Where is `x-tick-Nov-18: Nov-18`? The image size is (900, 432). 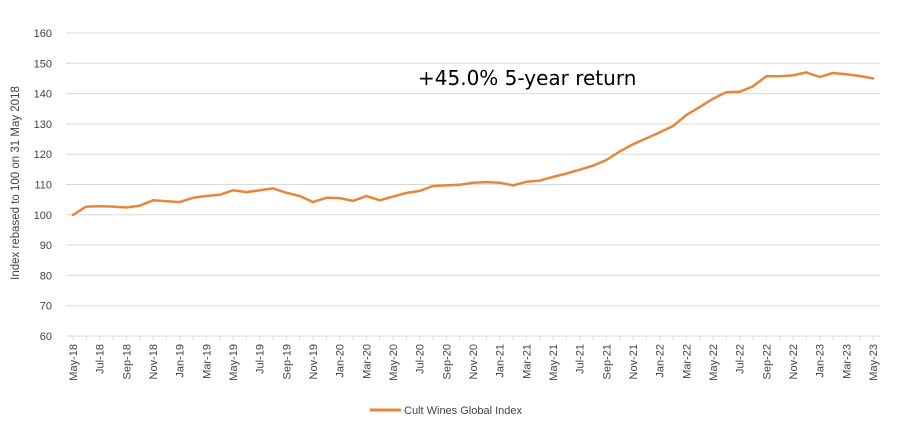 x-tick-Nov-18: Nov-18 is located at coordinates (154, 361).